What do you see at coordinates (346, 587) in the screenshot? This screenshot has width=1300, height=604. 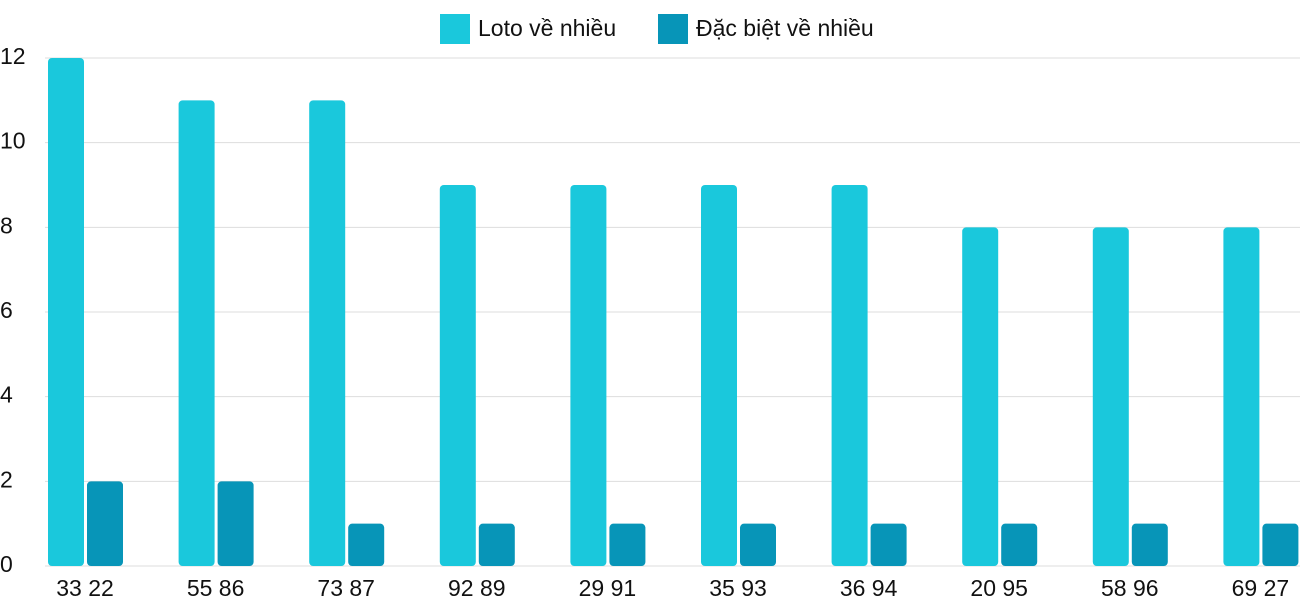 I see `x-tick-label: 73 87` at bounding box center [346, 587].